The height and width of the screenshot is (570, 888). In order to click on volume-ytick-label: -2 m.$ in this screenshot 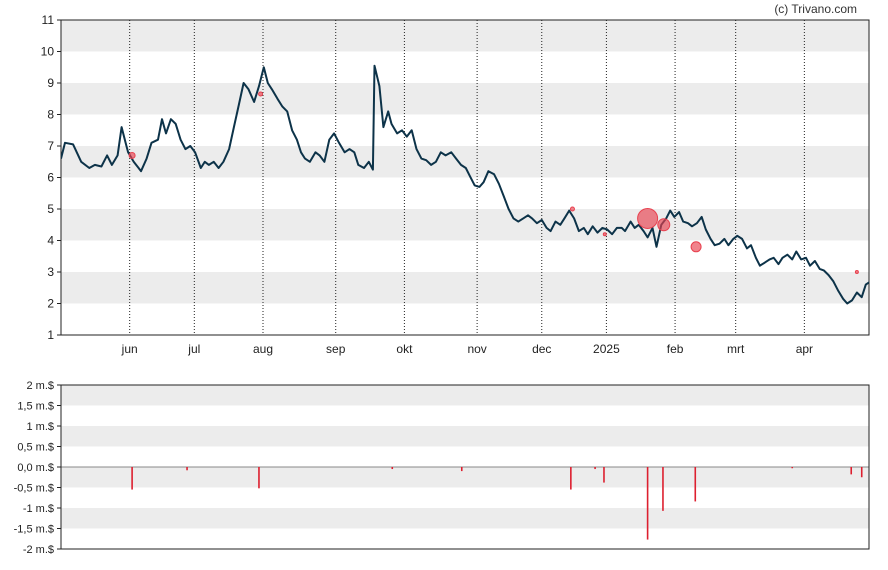, I will do `click(38, 550)`.